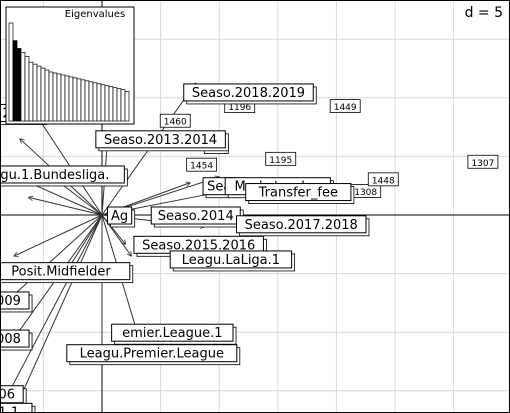 This screenshot has height=413, width=510. What do you see at coordinates (201, 167) in the screenshot?
I see `row-point-text: 1454` at bounding box center [201, 167].